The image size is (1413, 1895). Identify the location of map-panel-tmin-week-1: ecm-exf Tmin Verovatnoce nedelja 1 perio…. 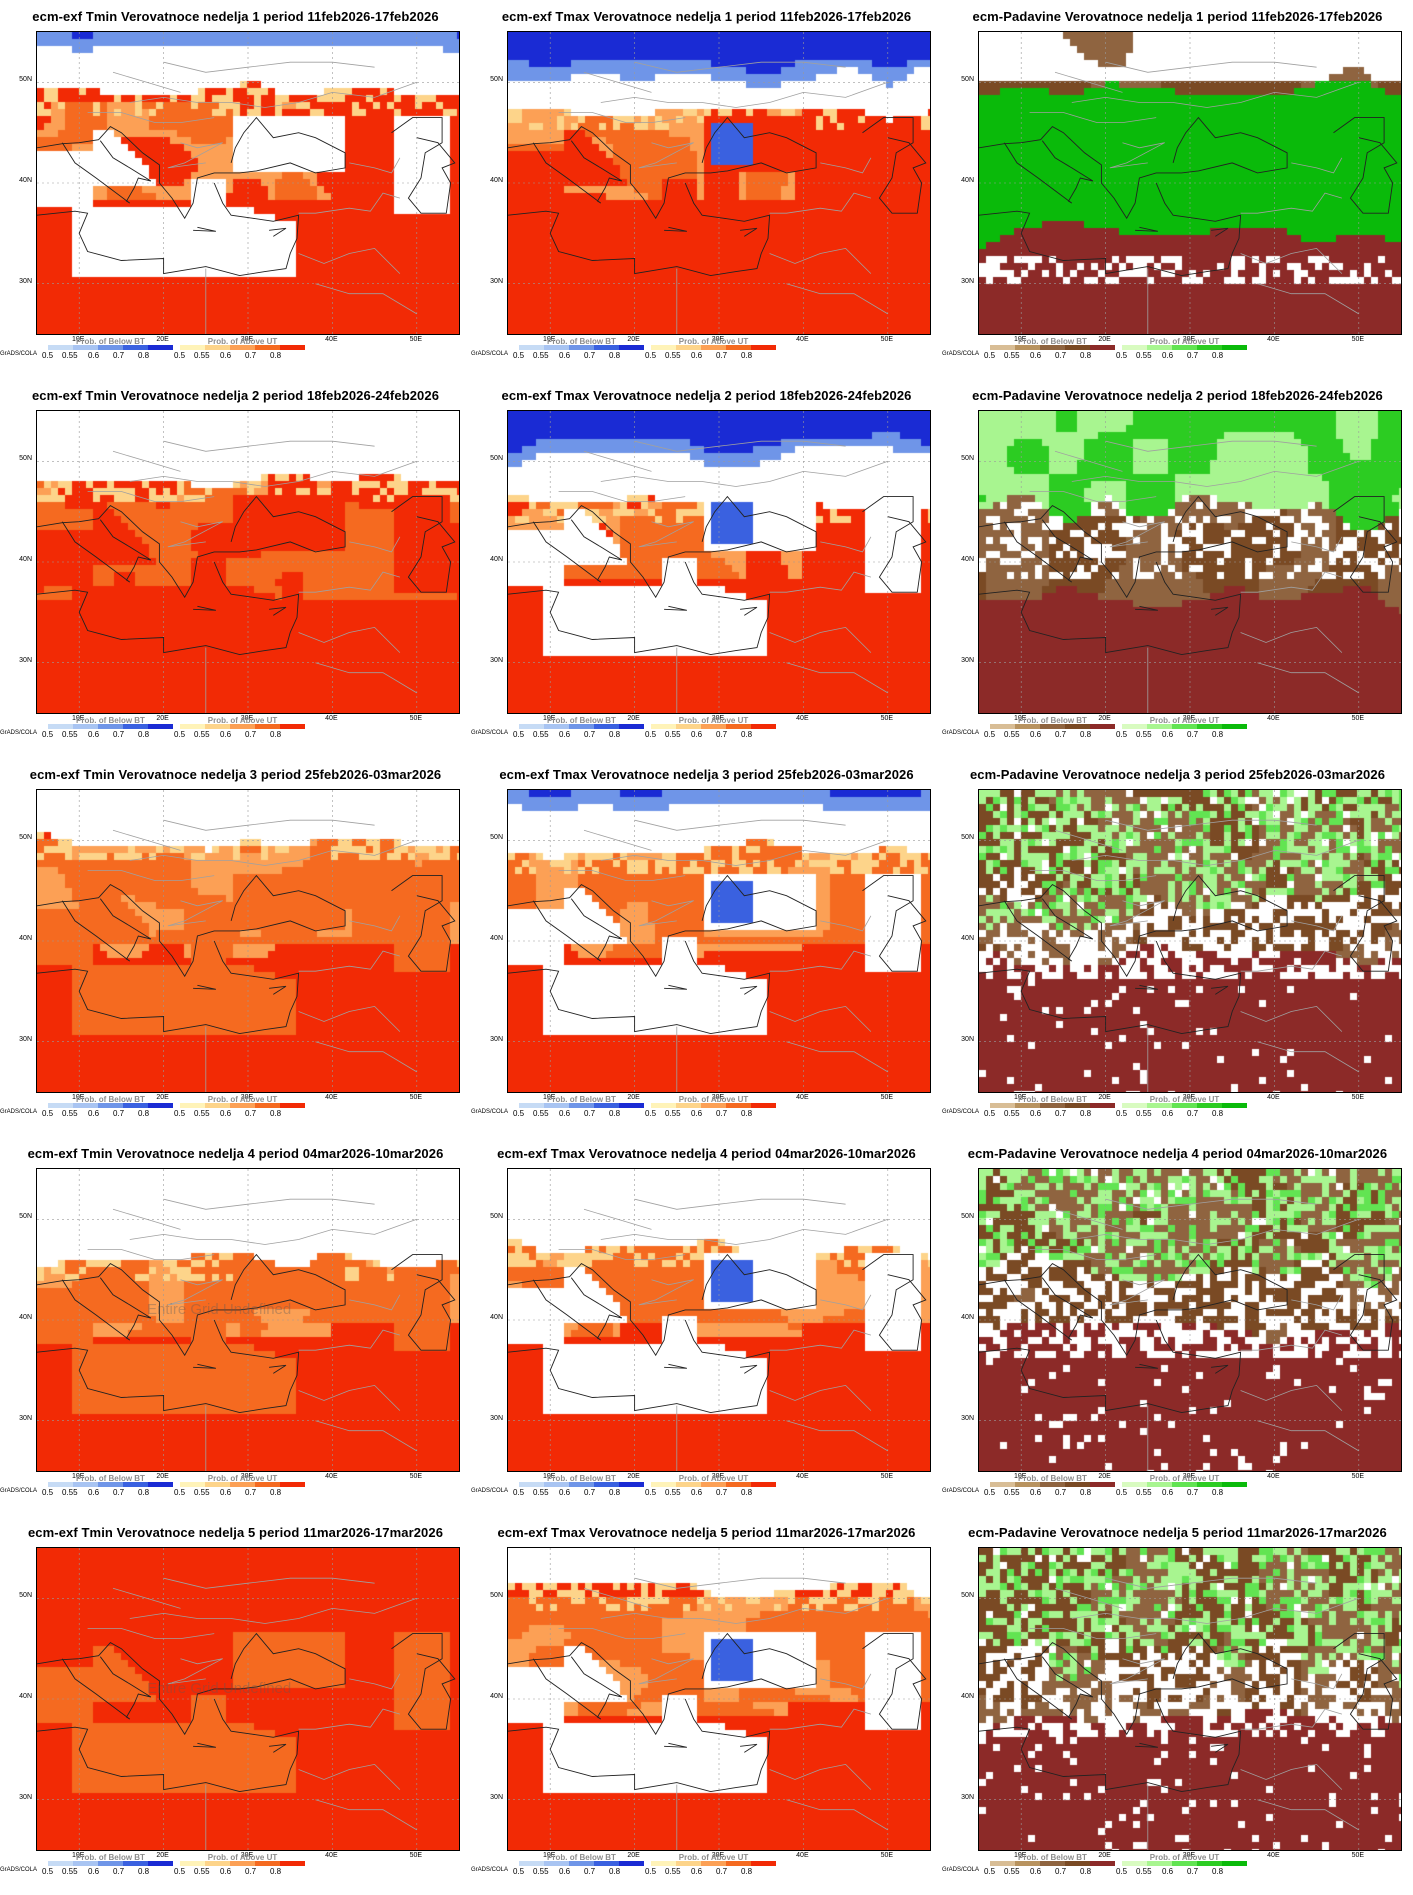
(235, 189).